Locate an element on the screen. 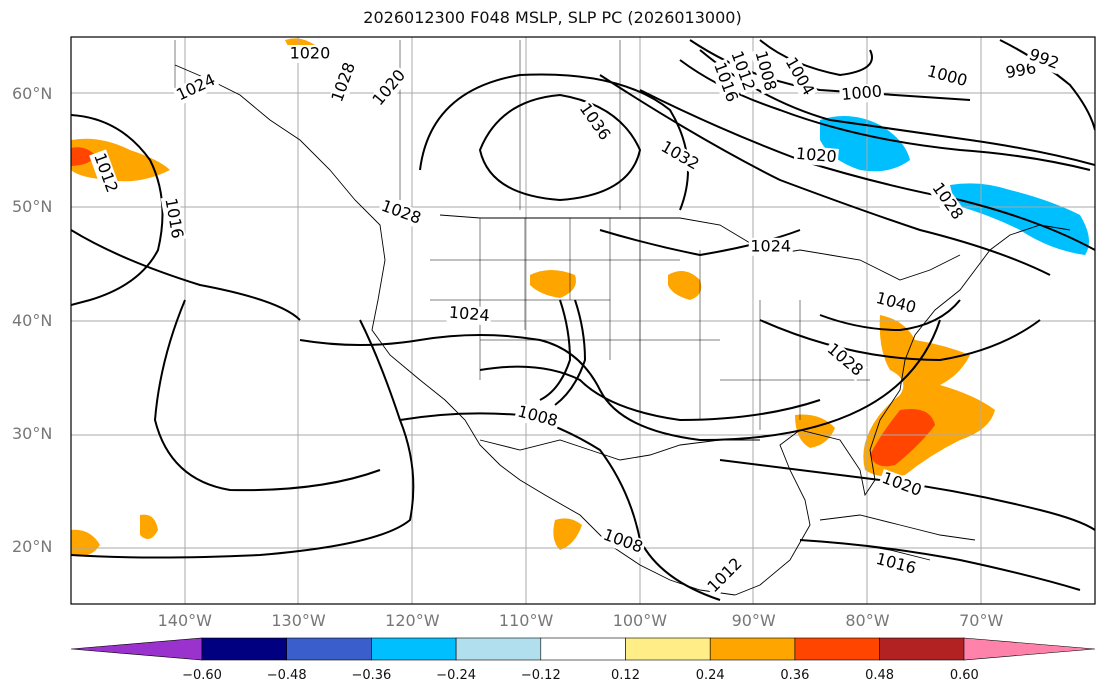 Image resolution: width=1105 pixels, height=698 pixels. colorbar is located at coordinates (583, 649).